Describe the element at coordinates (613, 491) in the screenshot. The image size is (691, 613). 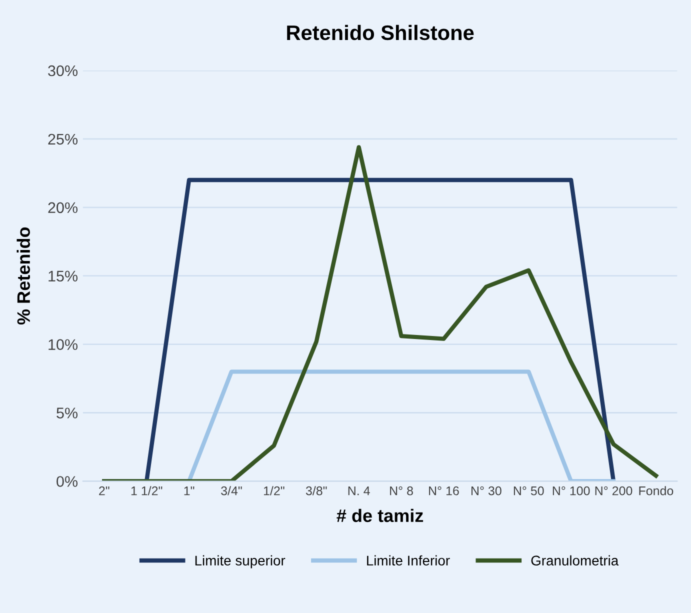
I see `x-tick-label: N° 200` at that location.